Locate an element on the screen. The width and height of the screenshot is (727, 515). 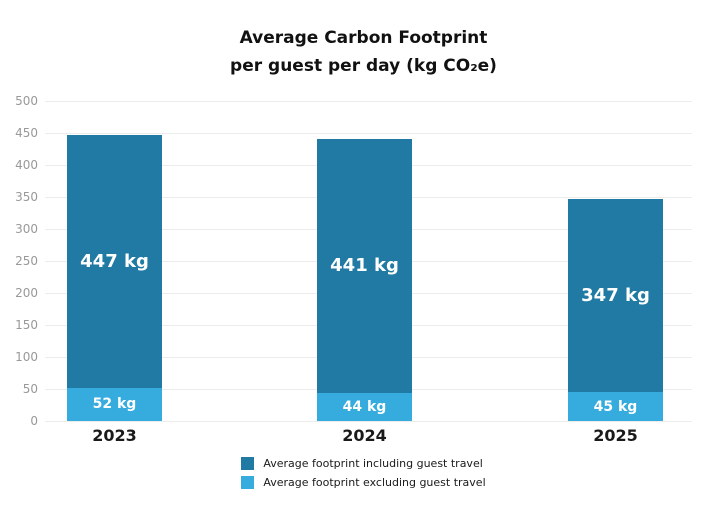
bar-excluding-2023 is located at coordinates (114, 404).